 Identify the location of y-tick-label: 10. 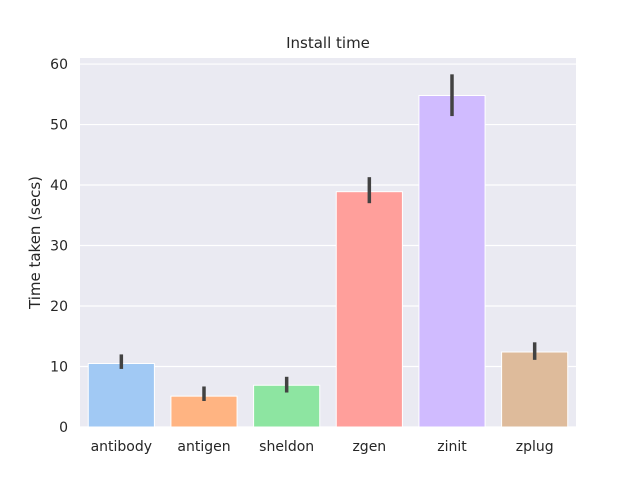
(59, 368).